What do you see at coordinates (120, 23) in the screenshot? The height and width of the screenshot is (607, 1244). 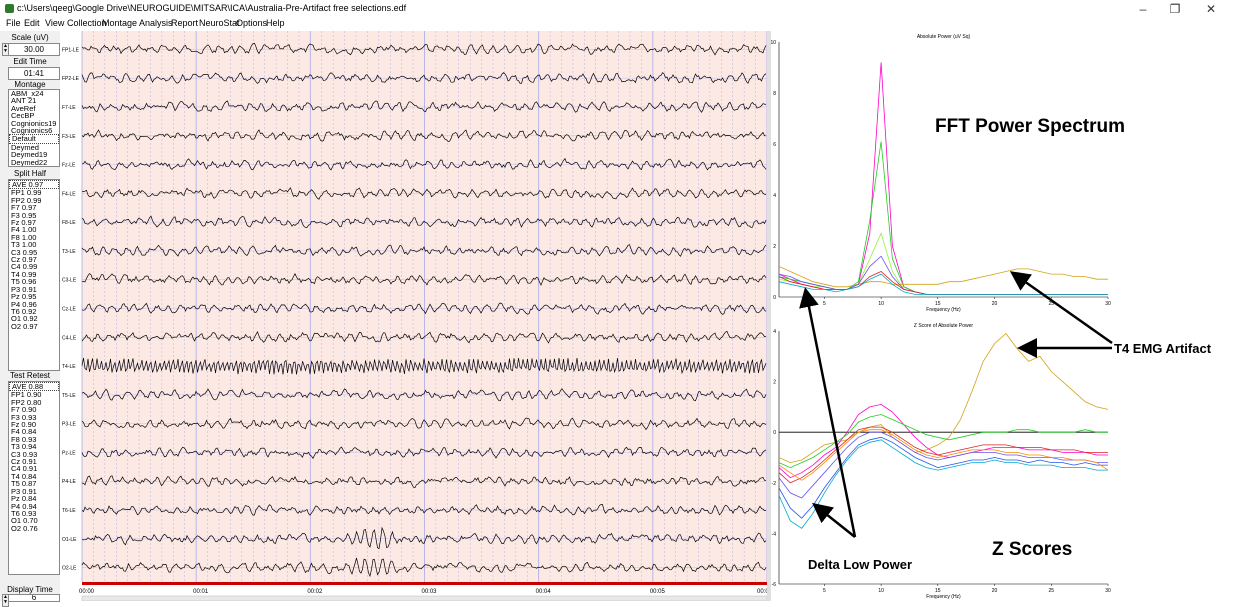 I see `menu-montage: Montage` at bounding box center [120, 23].